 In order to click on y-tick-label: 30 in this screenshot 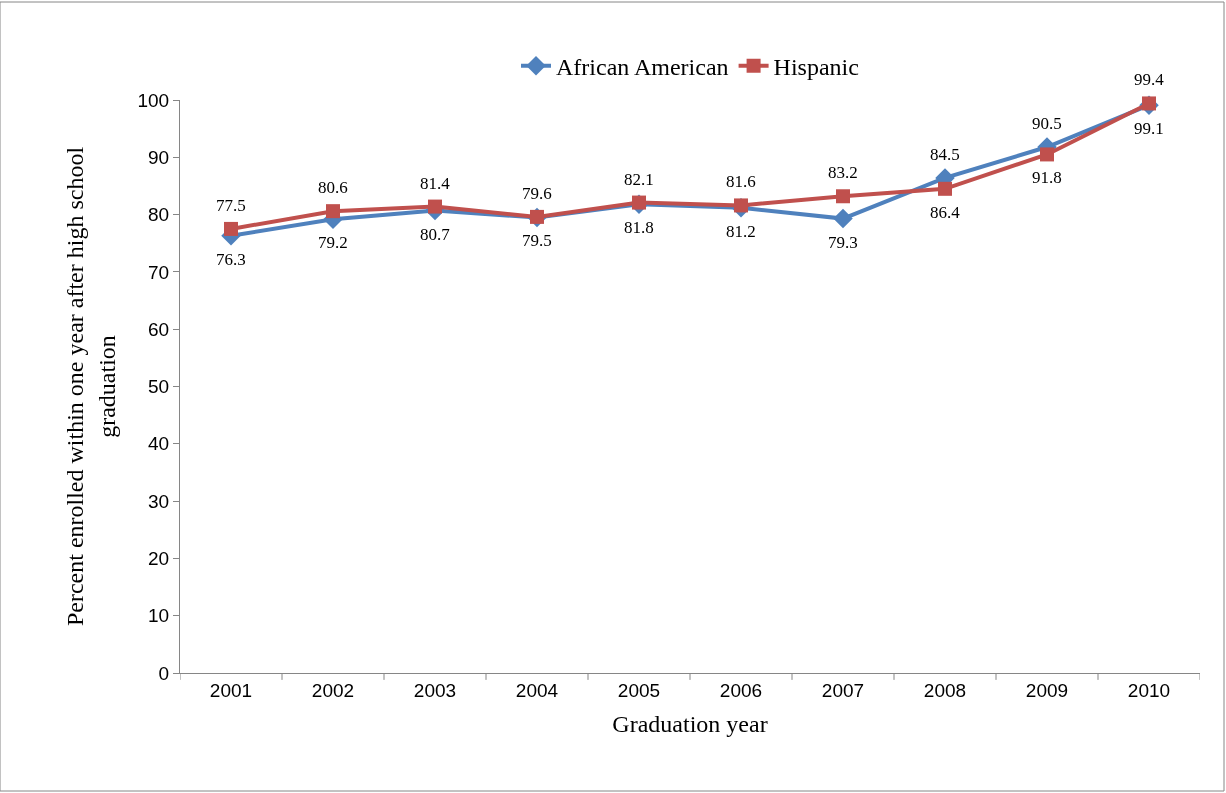, I will do `click(159, 501)`.